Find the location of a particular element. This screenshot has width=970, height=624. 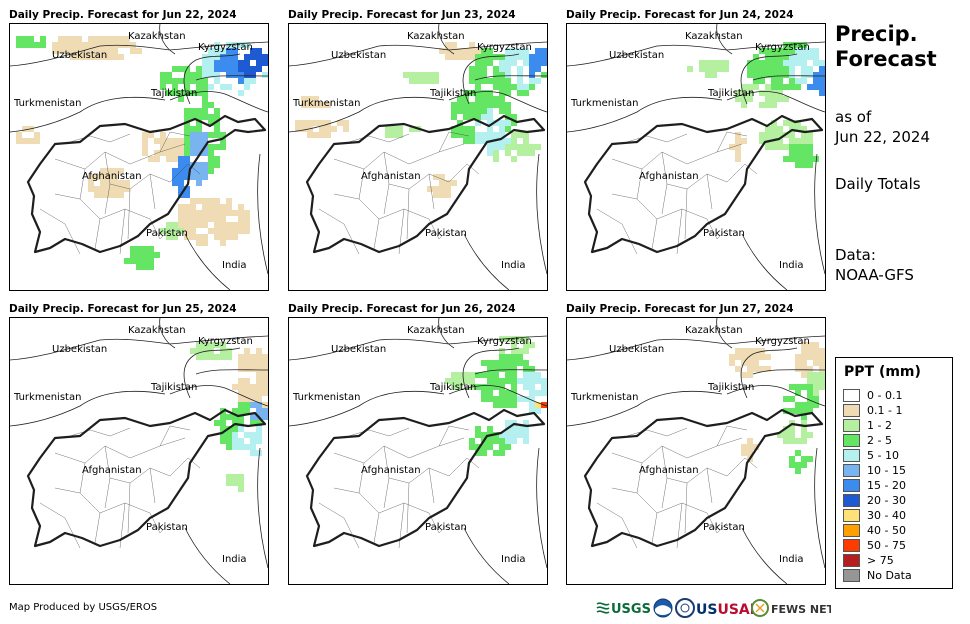

as-of-block: as of Jun 22, 2024 is located at coordinates (882, 127).